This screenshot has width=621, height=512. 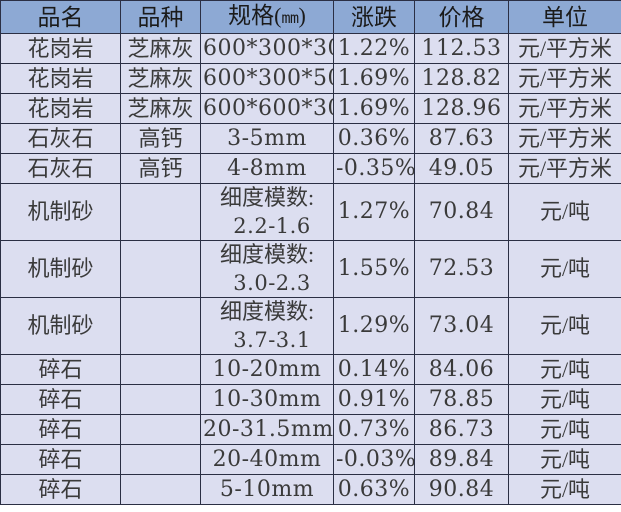 What do you see at coordinates (267, 168) in the screenshot?
I see `cell-spec: 4-8mm` at bounding box center [267, 168].